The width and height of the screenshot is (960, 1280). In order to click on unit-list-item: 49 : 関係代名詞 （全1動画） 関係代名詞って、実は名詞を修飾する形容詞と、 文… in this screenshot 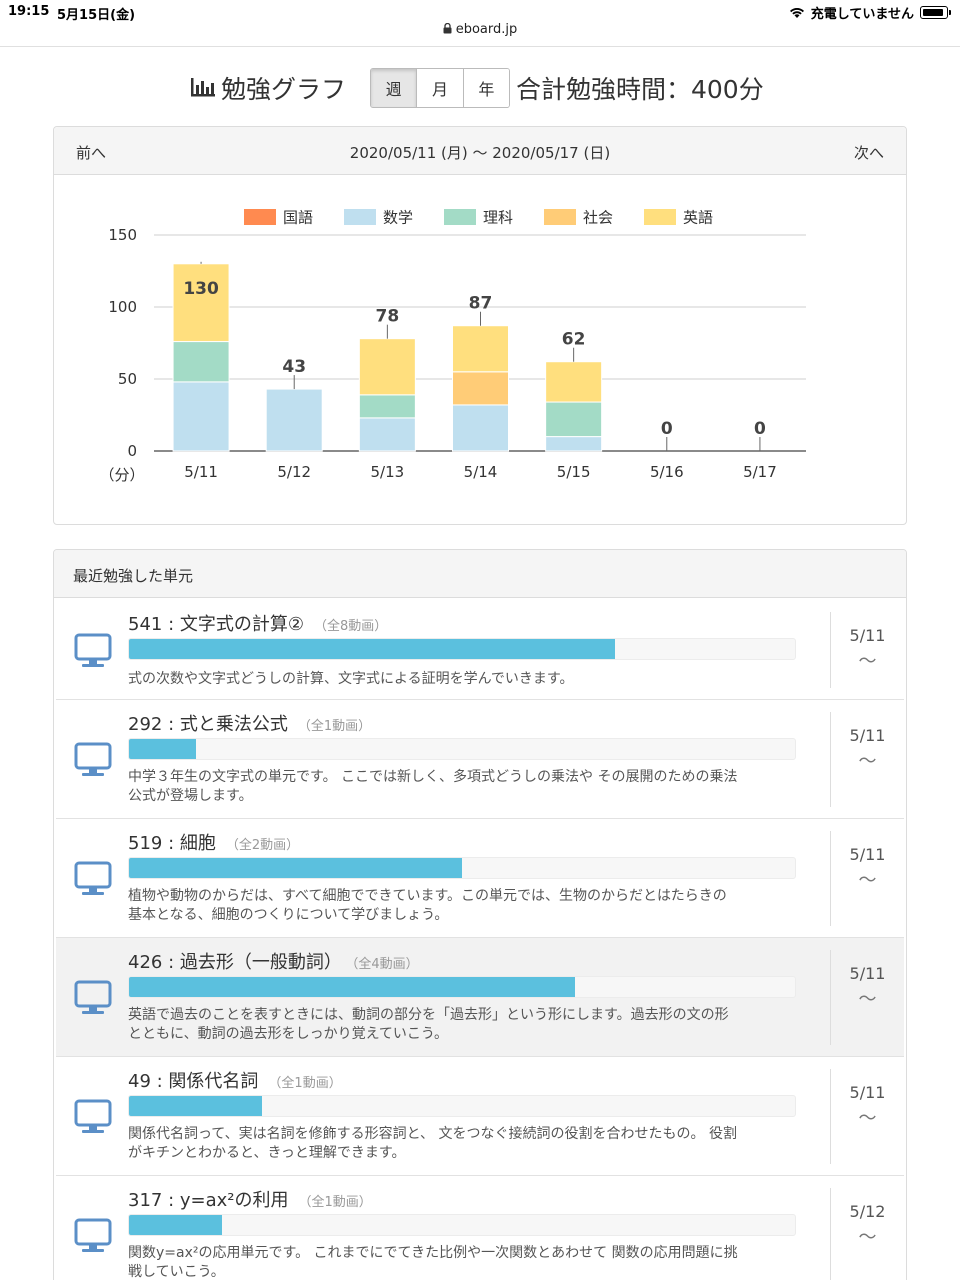, I will do `click(480, 1116)`.